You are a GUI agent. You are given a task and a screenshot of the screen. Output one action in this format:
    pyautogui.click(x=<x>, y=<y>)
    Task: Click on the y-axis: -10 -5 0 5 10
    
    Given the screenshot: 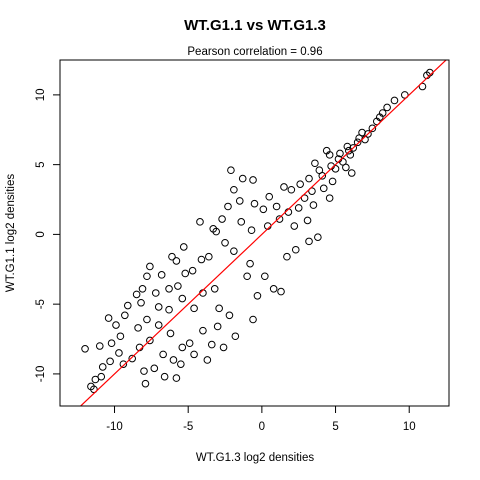 What is the action you would take?
    pyautogui.click(x=47, y=235)
    